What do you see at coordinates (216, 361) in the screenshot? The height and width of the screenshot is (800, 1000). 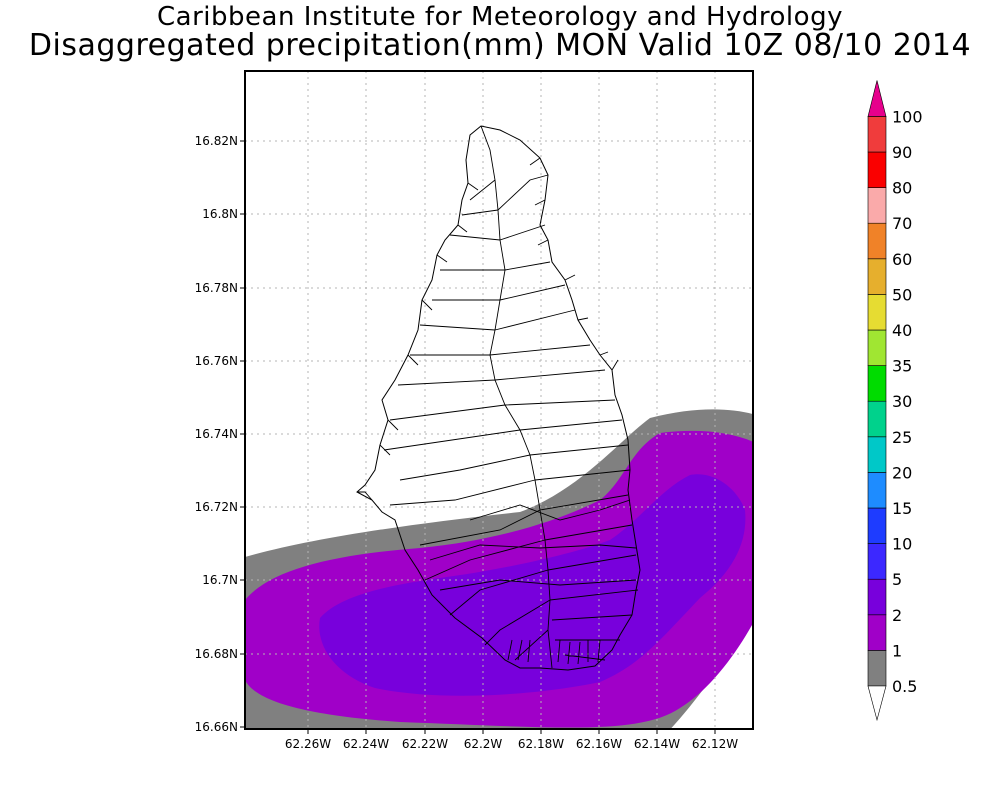 I see `lat-tick-label: 16.76N` at bounding box center [216, 361].